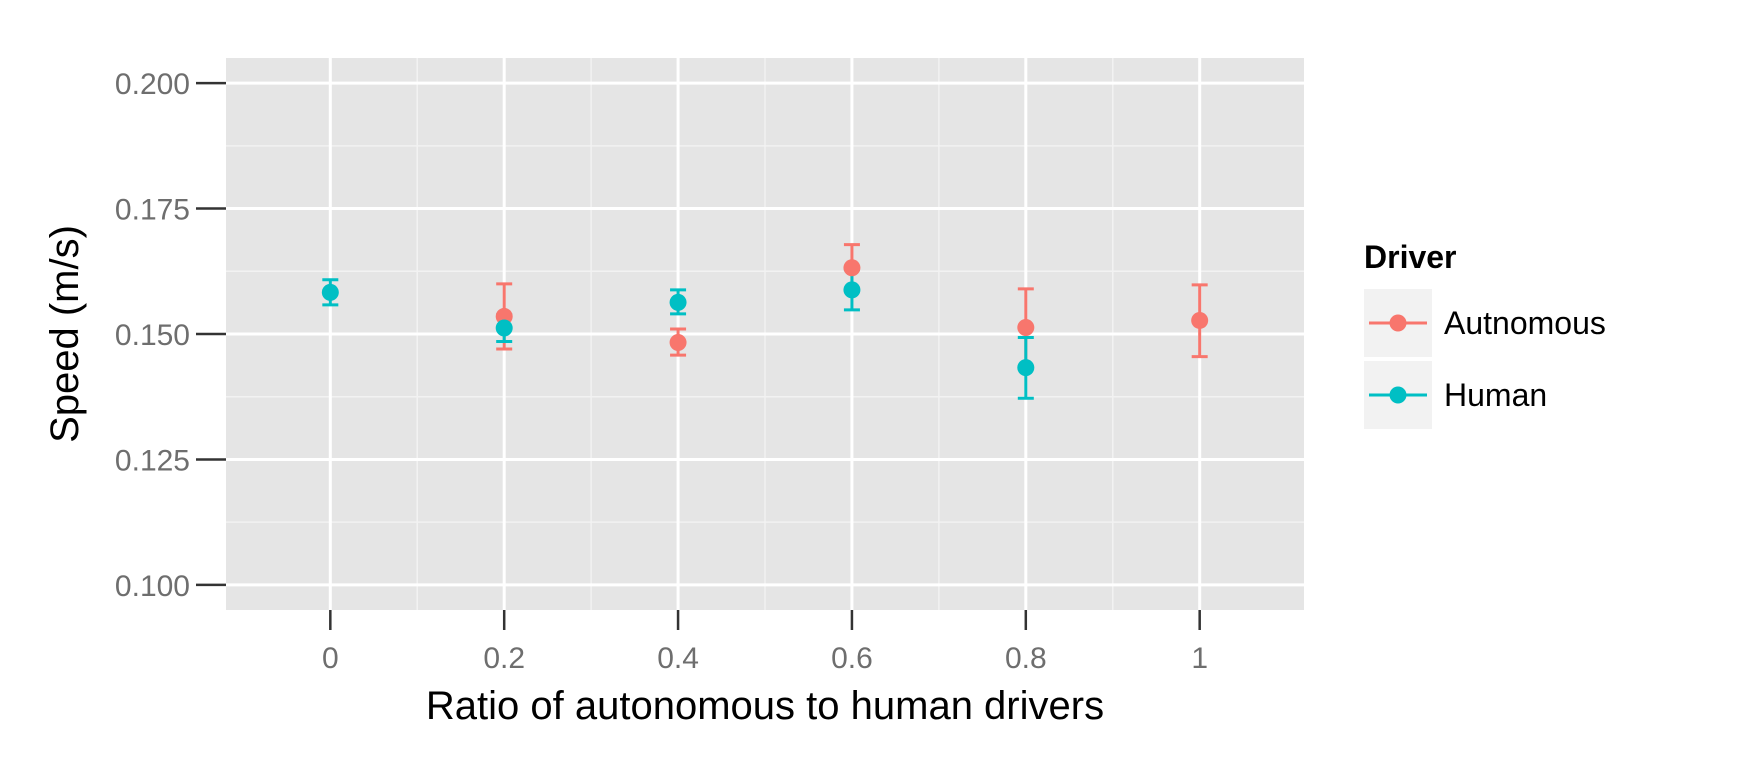 Image resolution: width=1762 pixels, height=763 pixels. What do you see at coordinates (1495, 395) in the screenshot?
I see `legend-label: Human` at bounding box center [1495, 395].